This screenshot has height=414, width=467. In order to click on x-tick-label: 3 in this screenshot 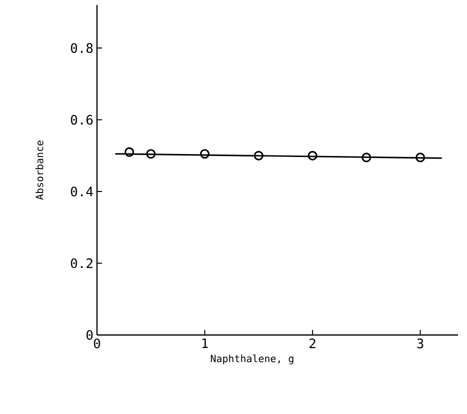, I will do `click(420, 343)`.